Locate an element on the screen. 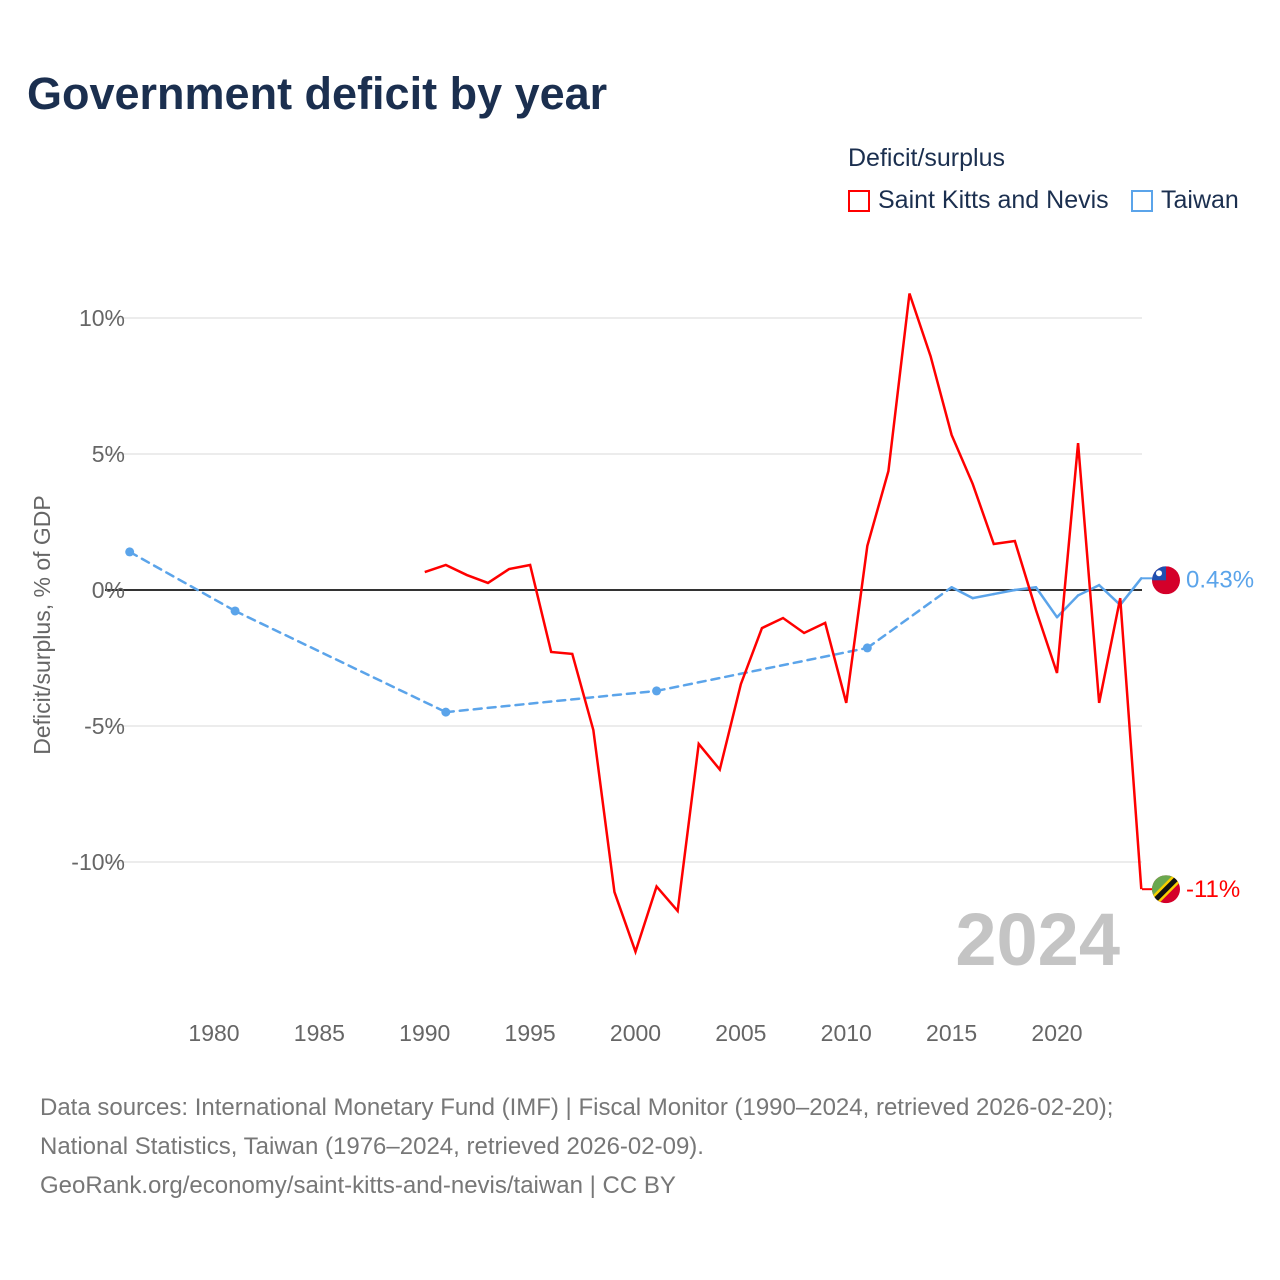  legend-item-saint-kitts-and-nevis: Saint Kitts and Nevis is located at coordinates (978, 200).